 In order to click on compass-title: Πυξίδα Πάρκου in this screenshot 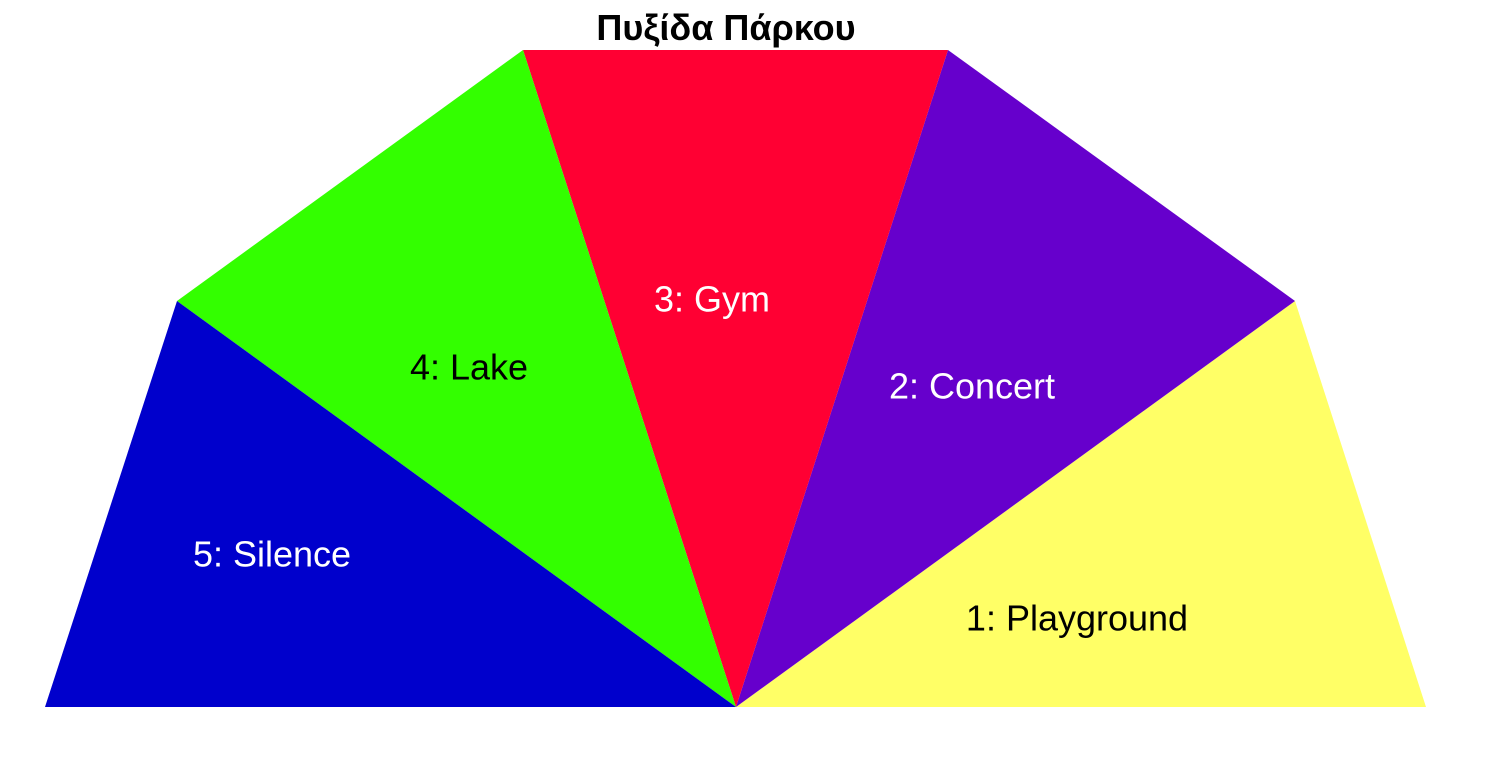, I will do `click(726, 27)`.